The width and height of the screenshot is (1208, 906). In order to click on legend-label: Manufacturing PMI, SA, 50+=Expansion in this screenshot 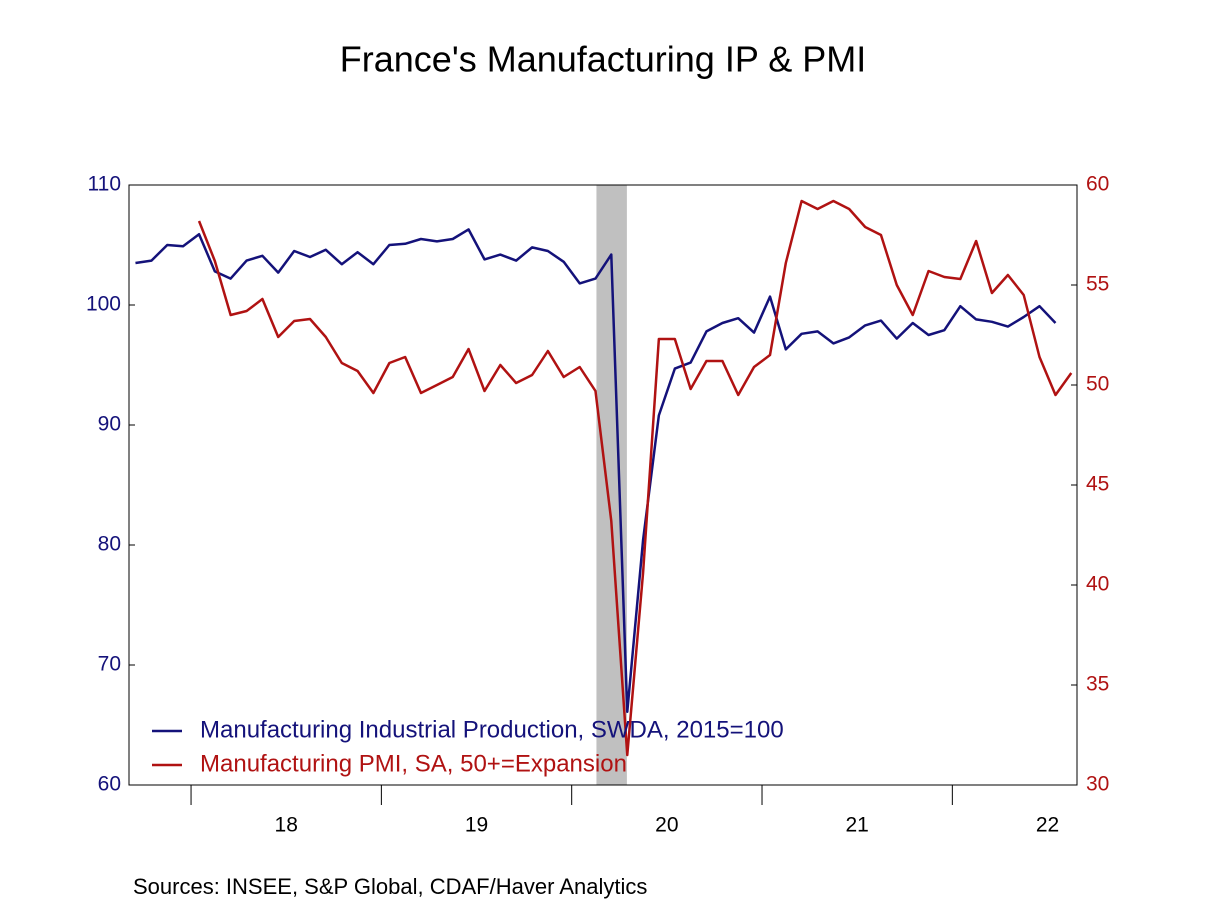, I will do `click(413, 763)`.